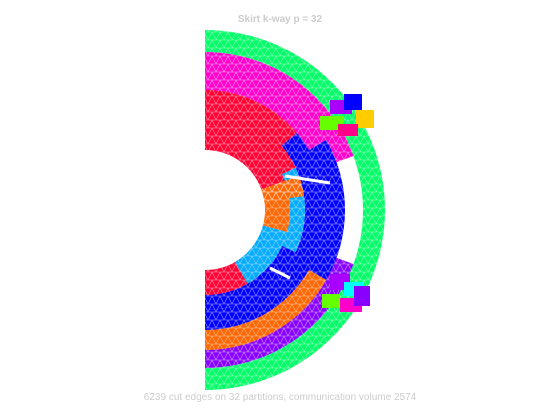 This screenshot has width=560, height=420. Describe the element at coordinates (280, 19) in the screenshot. I see `figure-title: Skirt k-way p = 32` at that location.